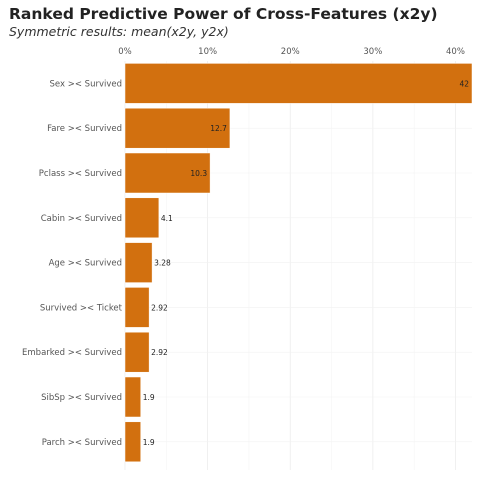 The height and width of the screenshot is (480, 480). I want to click on x-axis-ticks: 0% 10% 20% 30% 40%, so click(291, 52).